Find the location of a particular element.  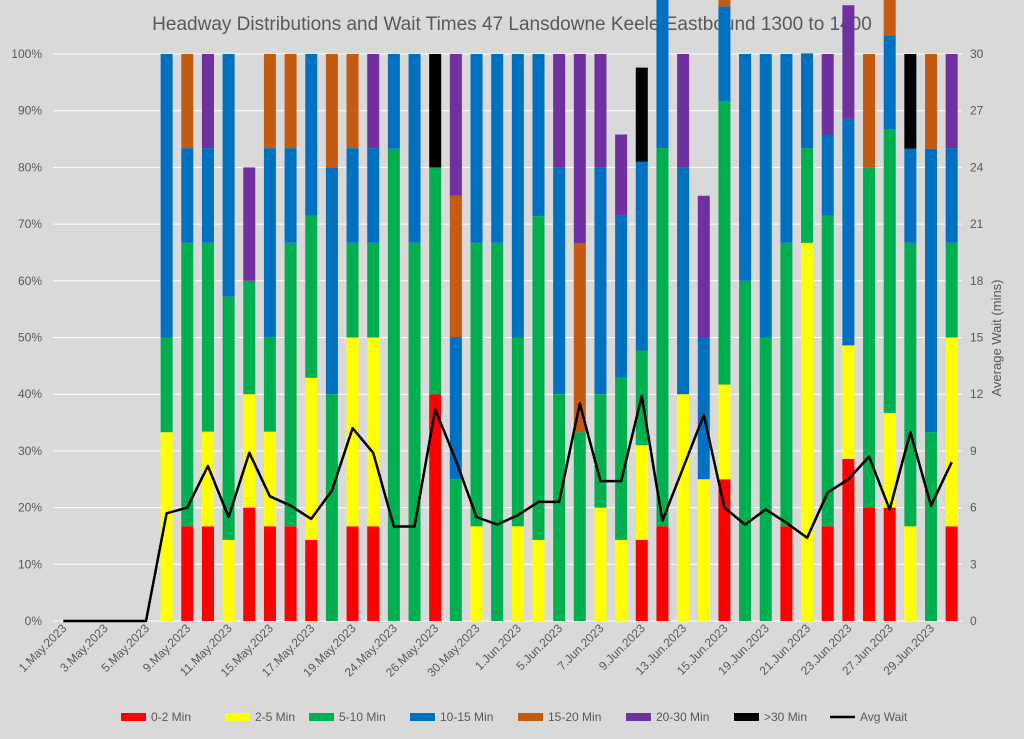

y-tick-label: 0% is located at coordinates (34, 621).